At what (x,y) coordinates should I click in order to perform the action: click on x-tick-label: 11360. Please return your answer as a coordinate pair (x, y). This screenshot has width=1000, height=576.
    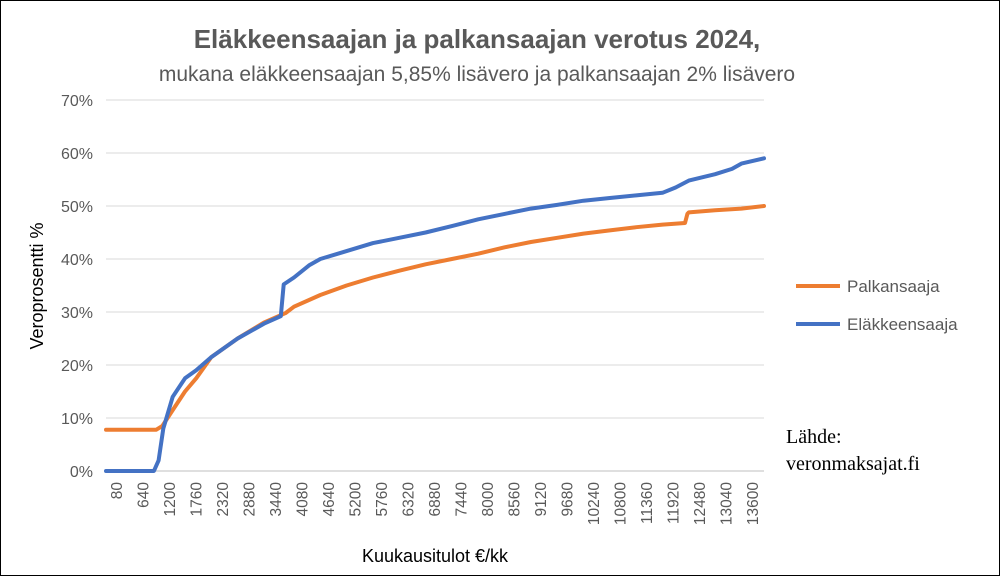
    Looking at the image, I should click on (647, 503).